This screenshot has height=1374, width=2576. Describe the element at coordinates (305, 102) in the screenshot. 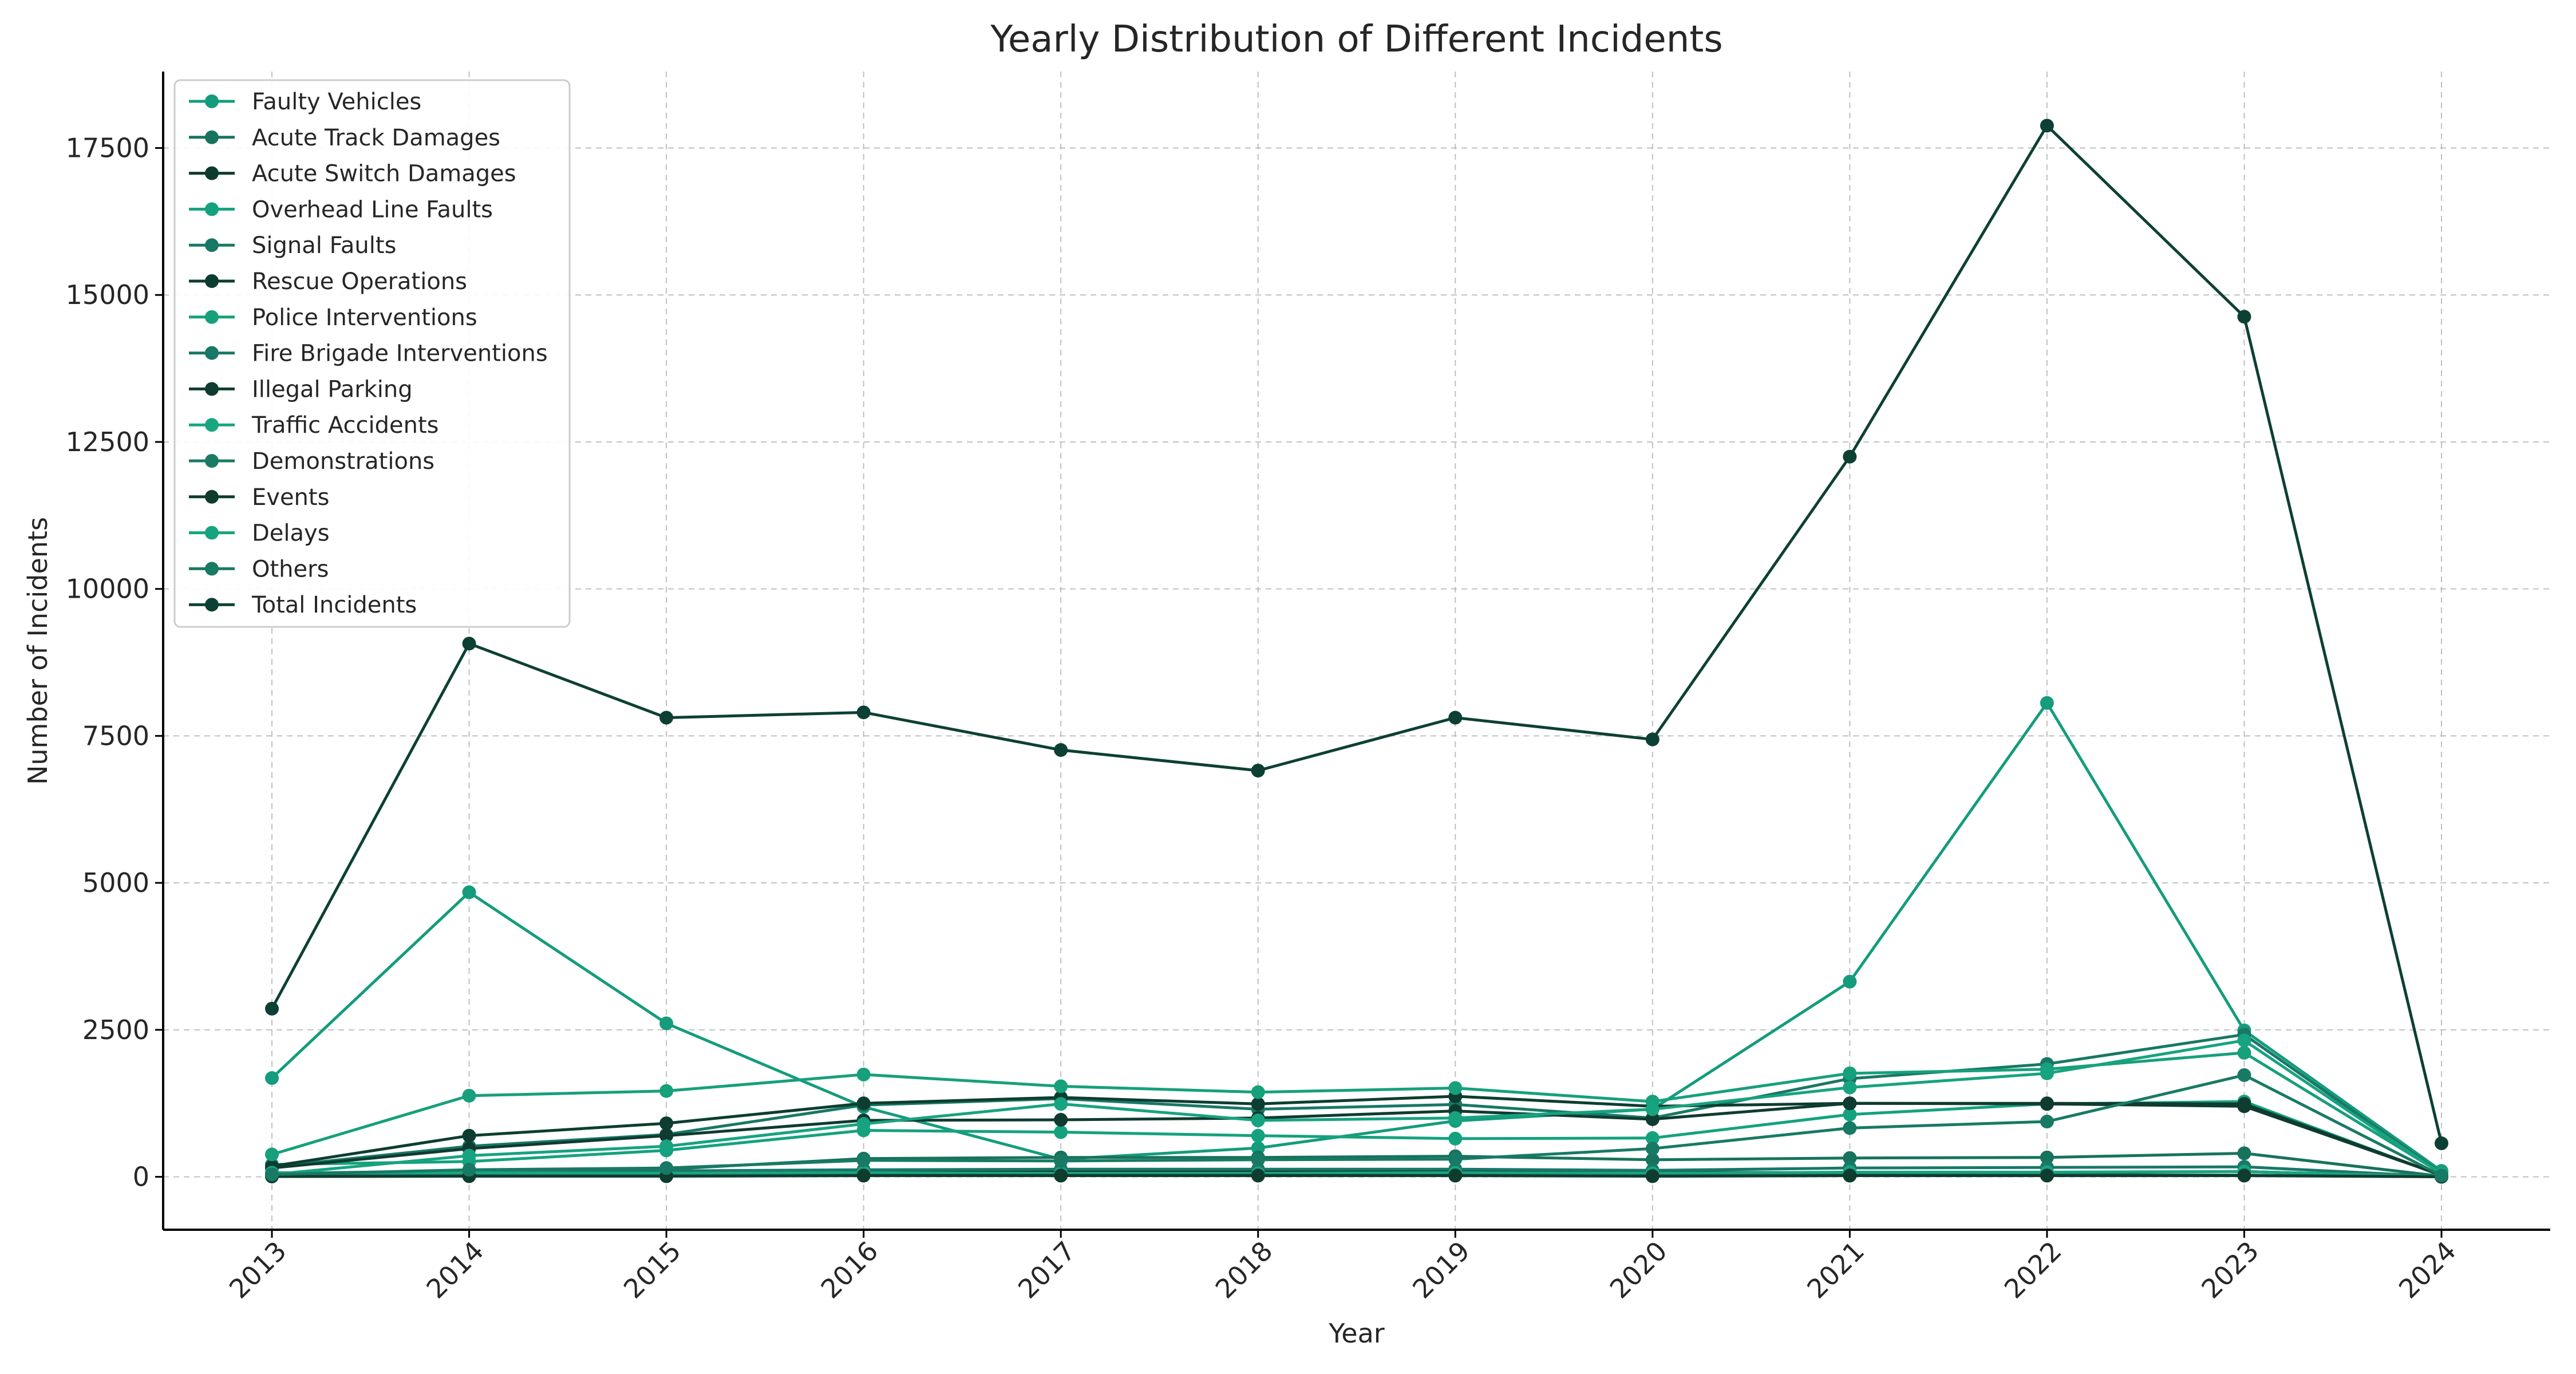

I see `legend-item: Faulty Vehicles` at that location.